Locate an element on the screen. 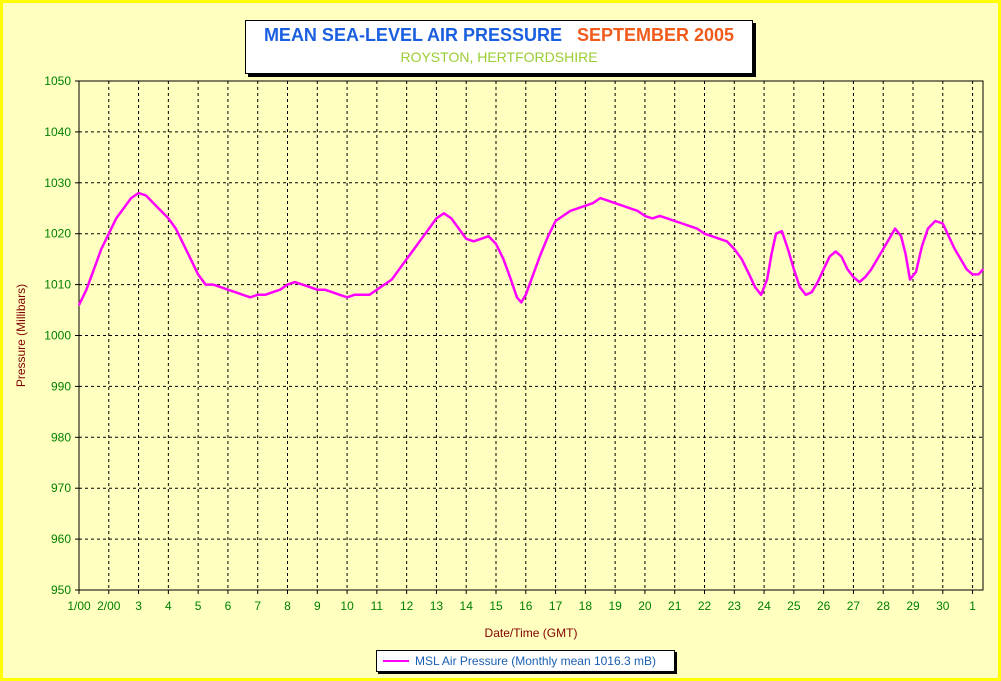 The width and height of the screenshot is (1001, 681). y-axis-ticks: 950 960 970 980 990 1000 1010 1020 1030 1040 1050 is located at coordinates (61, 335).